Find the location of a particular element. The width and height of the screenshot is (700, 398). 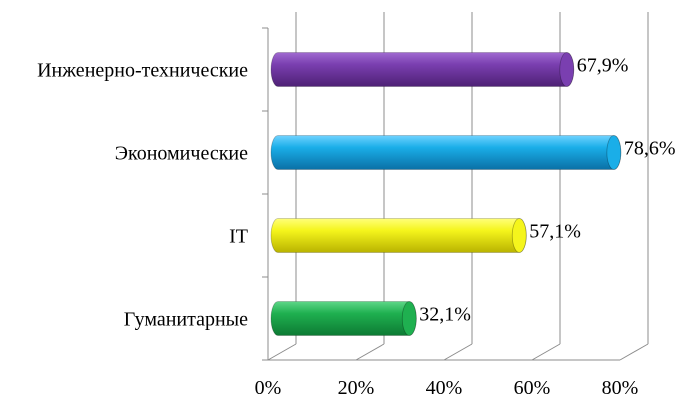

category-label: Инженерно-технические is located at coordinates (142, 71).